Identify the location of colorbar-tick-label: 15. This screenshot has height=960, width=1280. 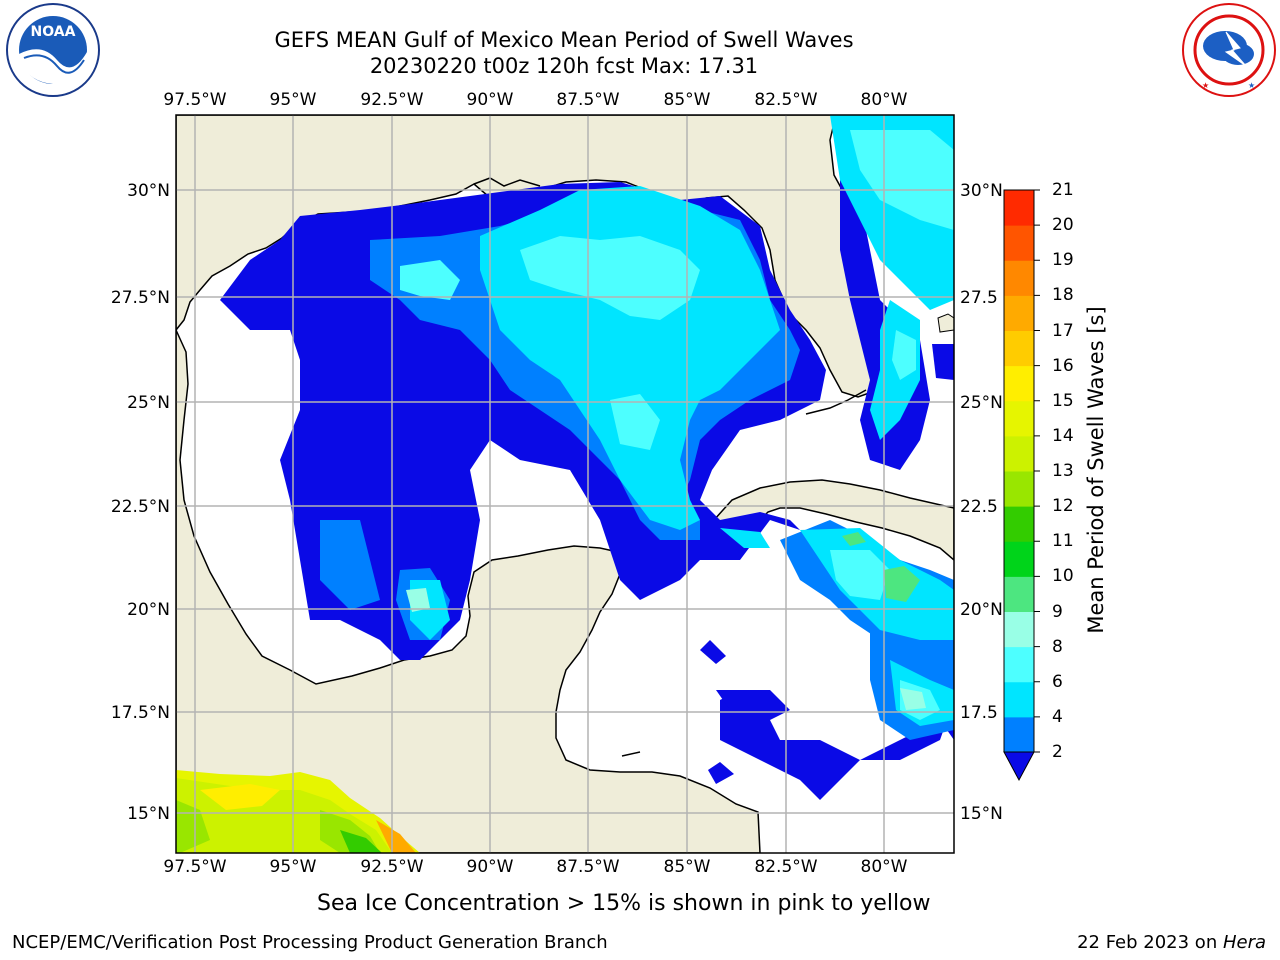
(1063, 400).